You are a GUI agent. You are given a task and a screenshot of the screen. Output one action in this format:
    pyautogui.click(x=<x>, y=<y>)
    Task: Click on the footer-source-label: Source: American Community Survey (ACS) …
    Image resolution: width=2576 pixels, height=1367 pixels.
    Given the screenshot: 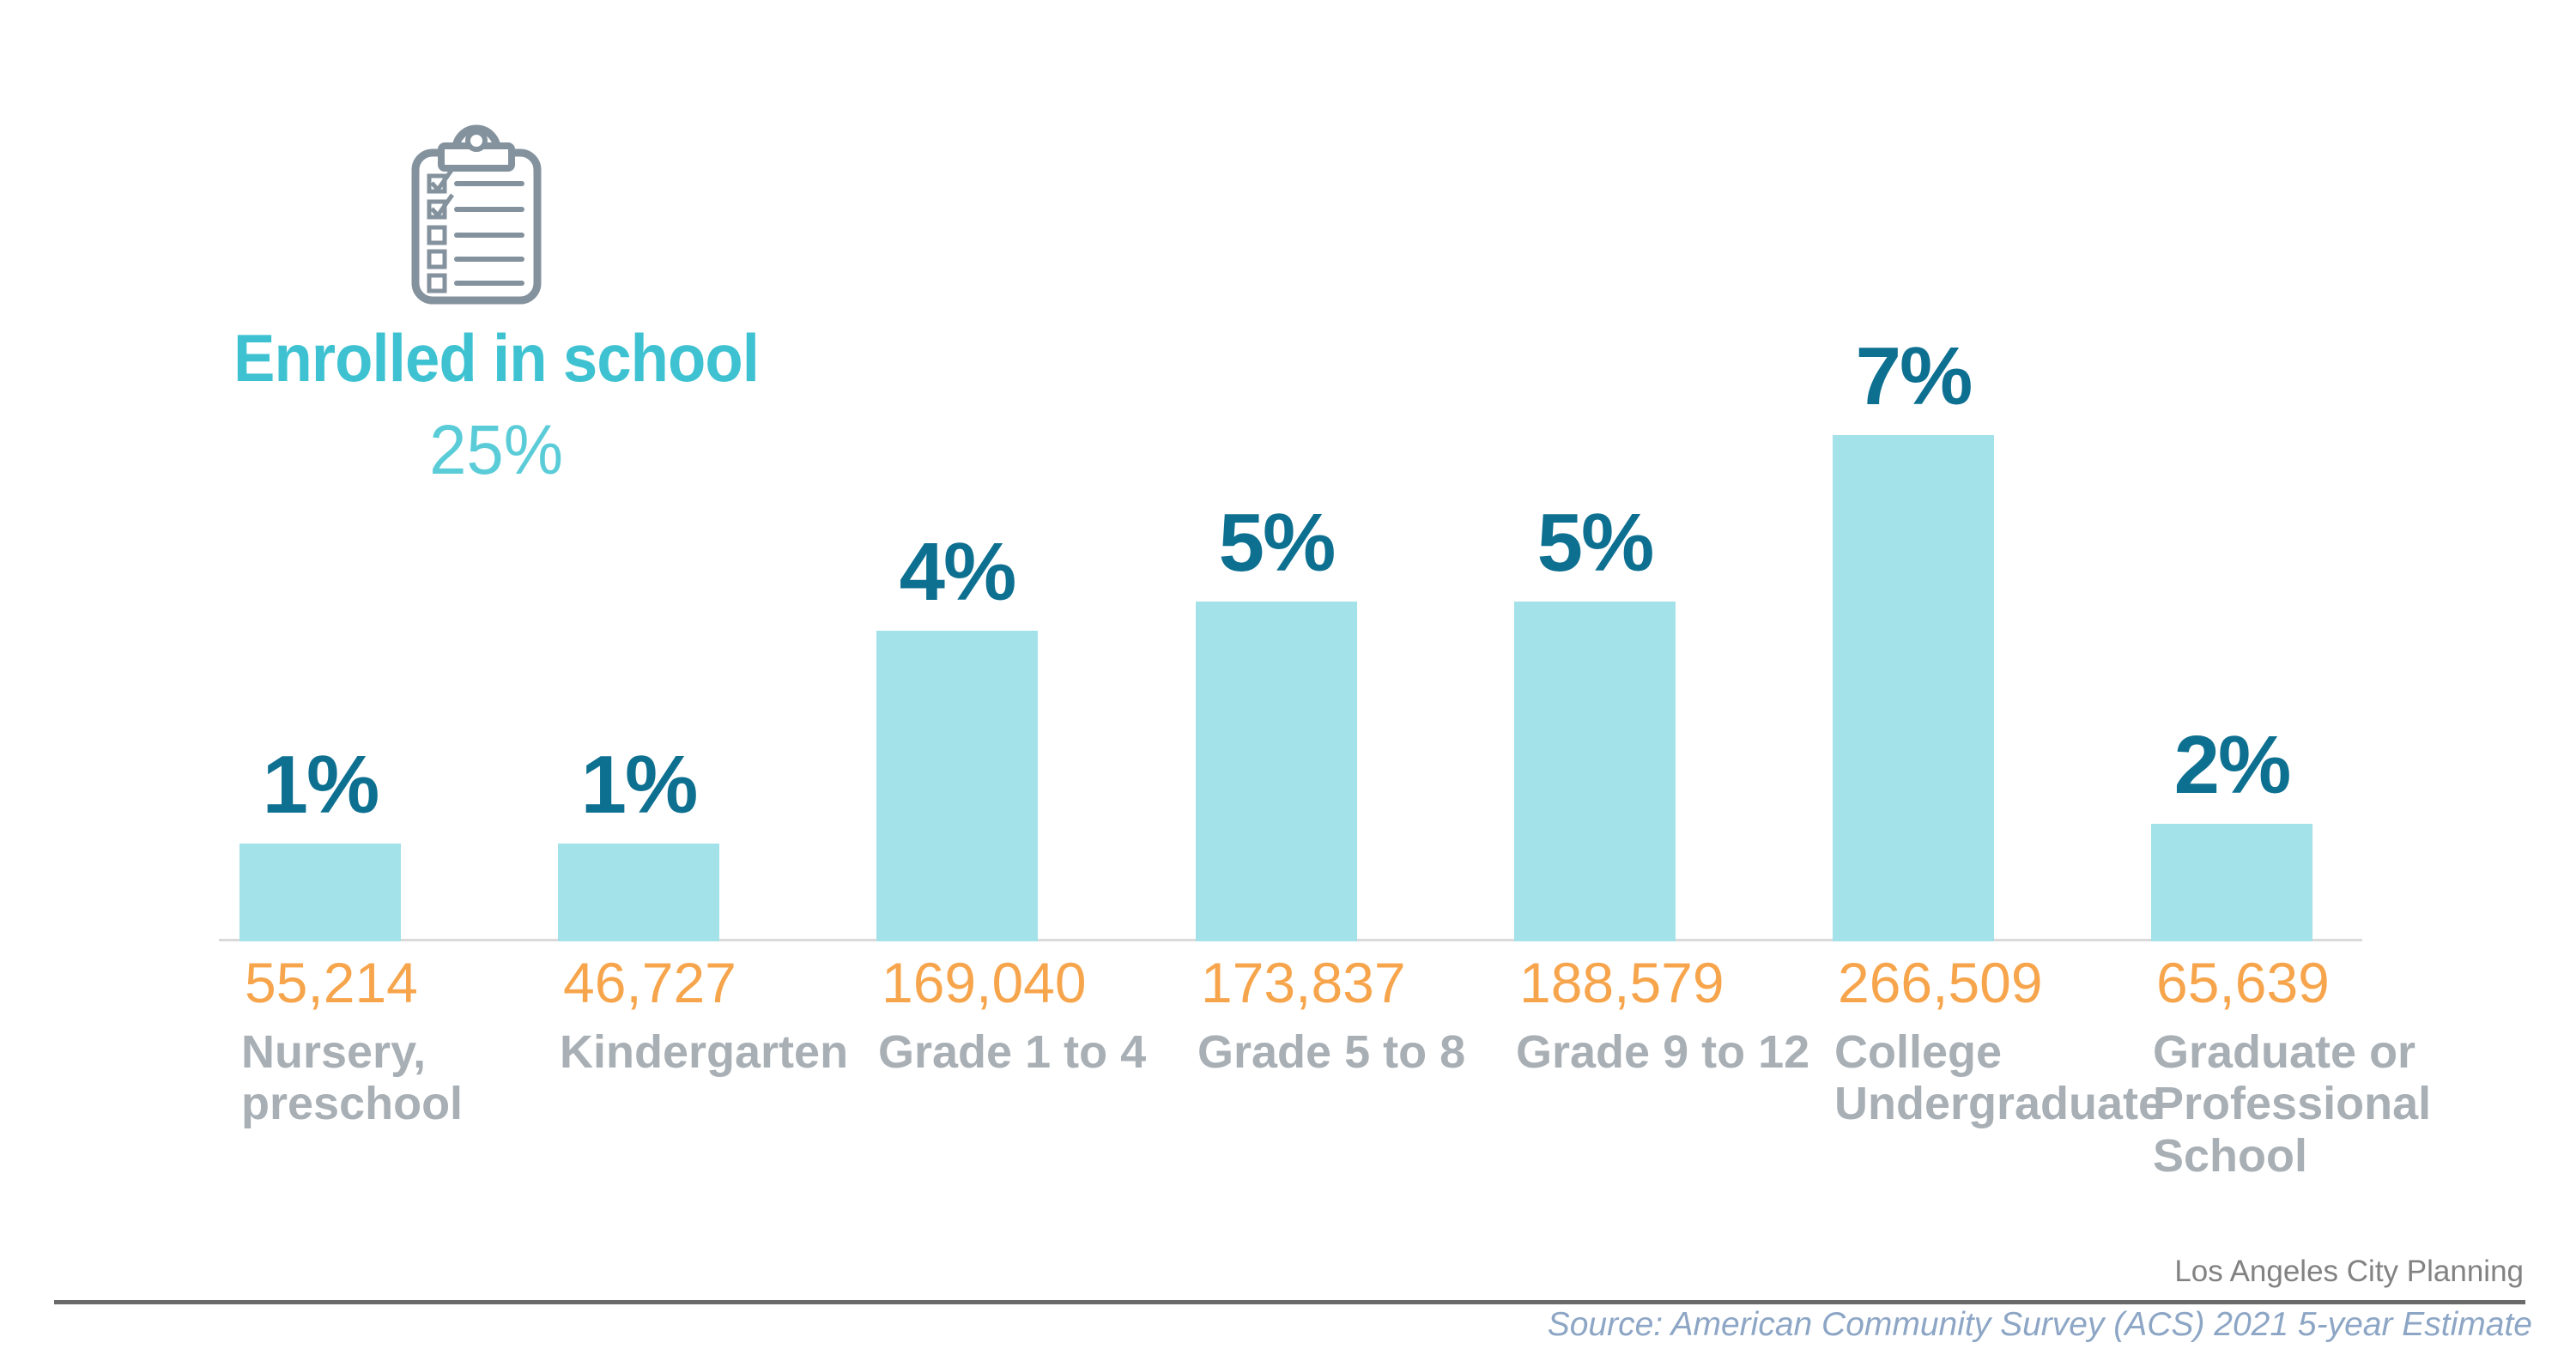 What is the action you would take?
    pyautogui.click(x=2039, y=1324)
    